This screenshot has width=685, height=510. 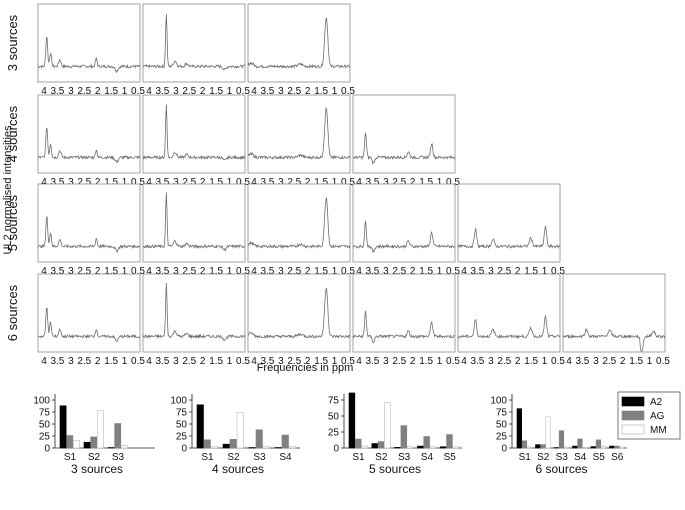 What do you see at coordinates (561, 469) in the screenshot?
I see `bar-chart-title: 6 sources` at bounding box center [561, 469].